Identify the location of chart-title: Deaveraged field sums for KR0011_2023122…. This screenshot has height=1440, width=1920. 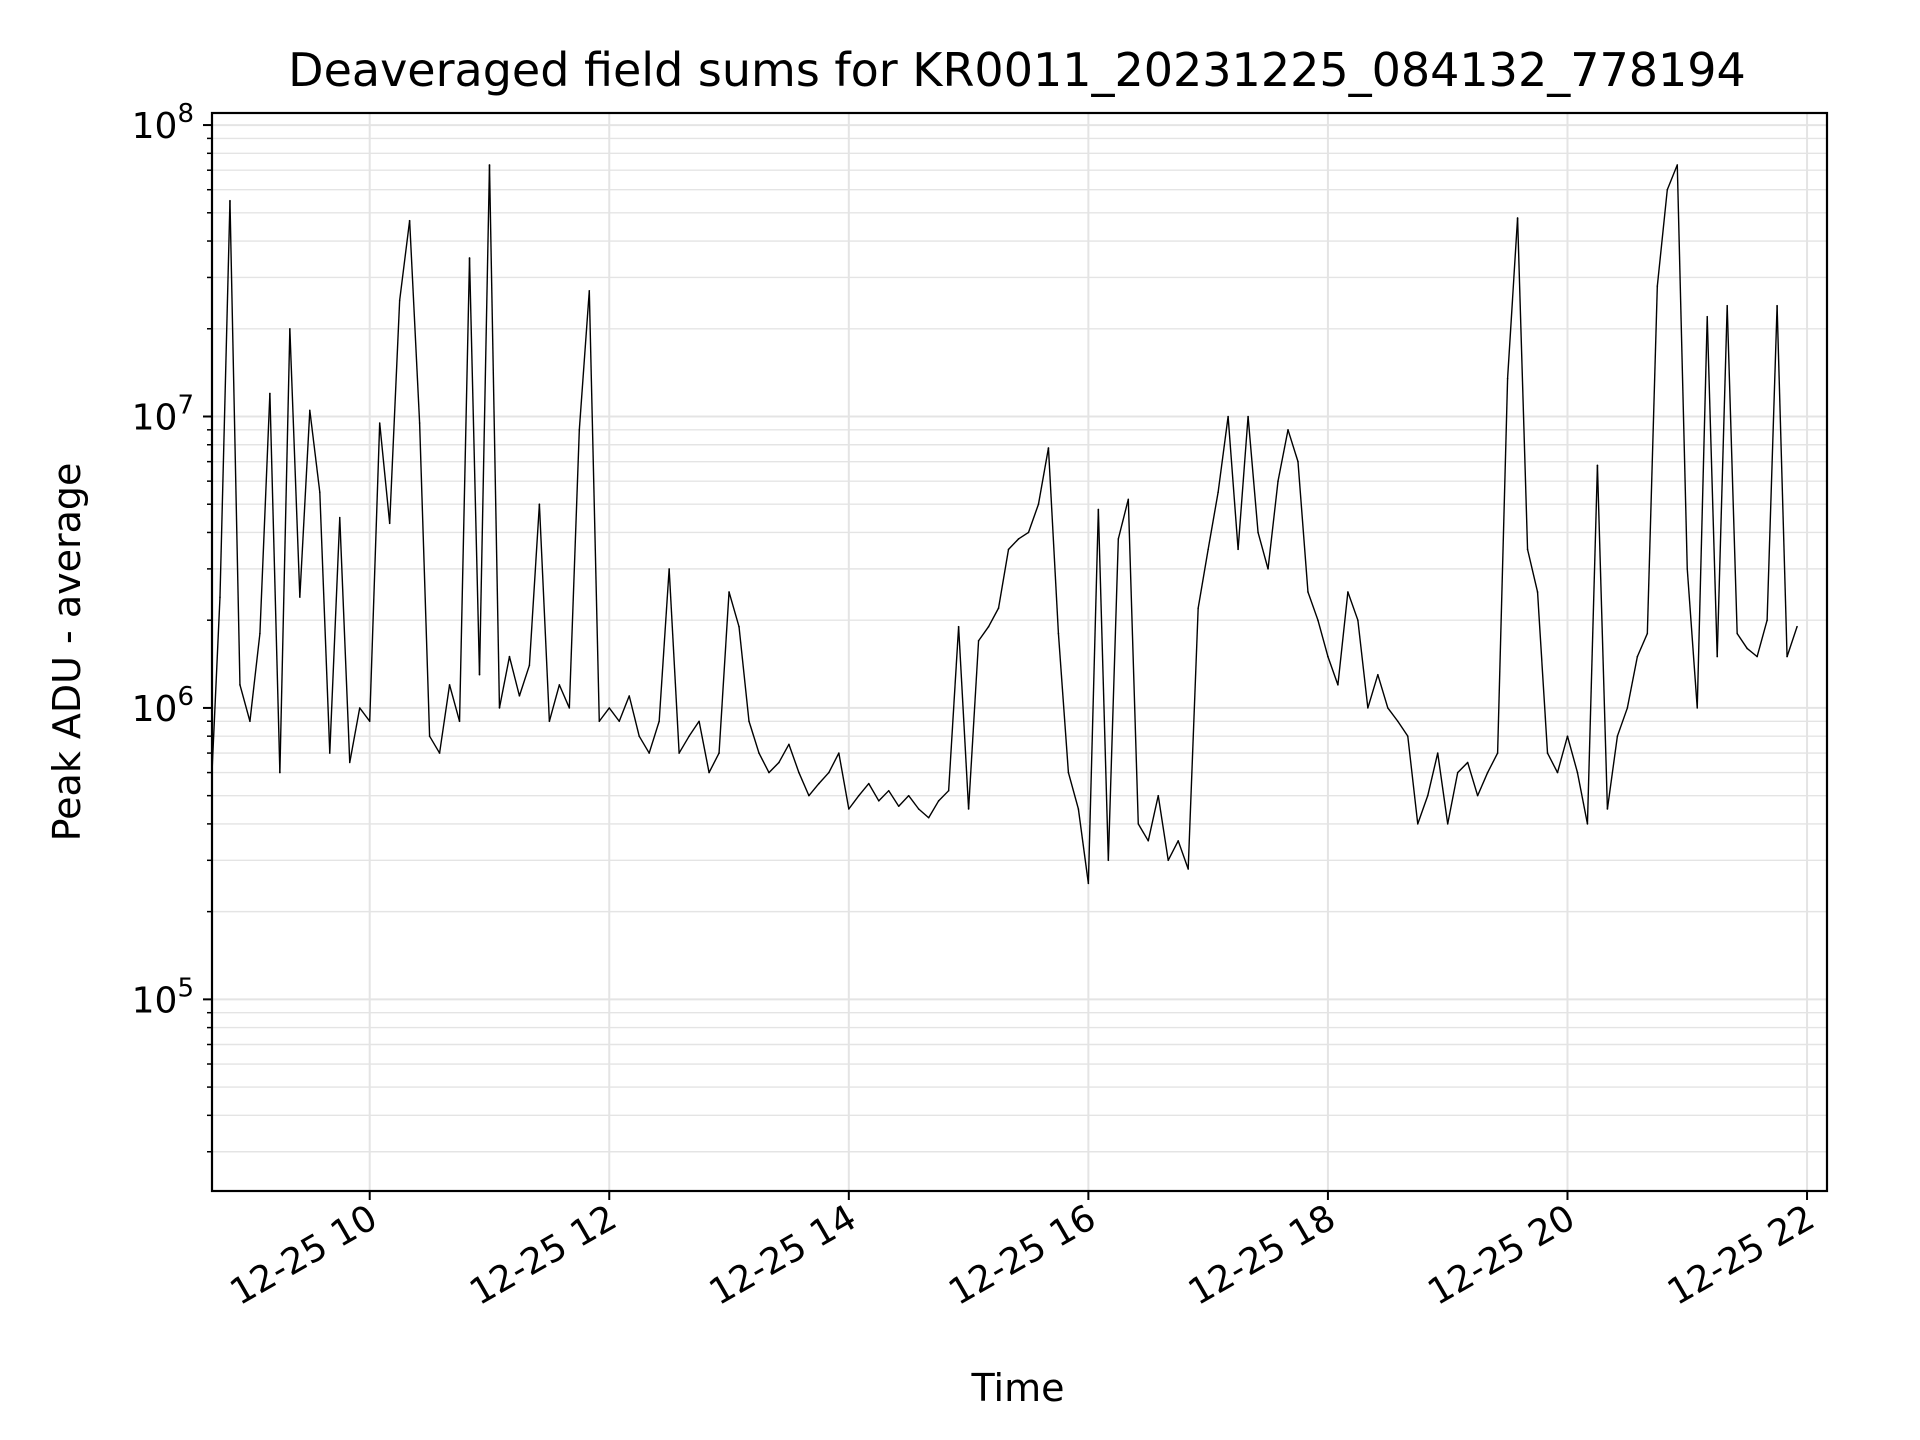
(1017, 70).